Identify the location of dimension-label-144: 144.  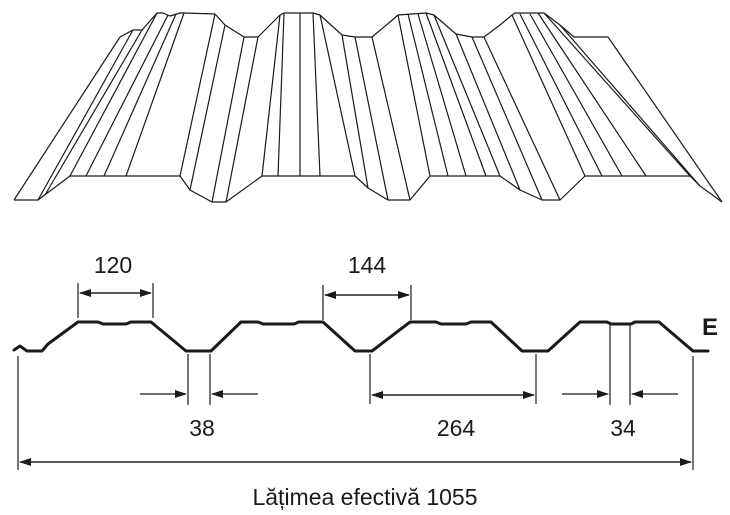
(367, 265).